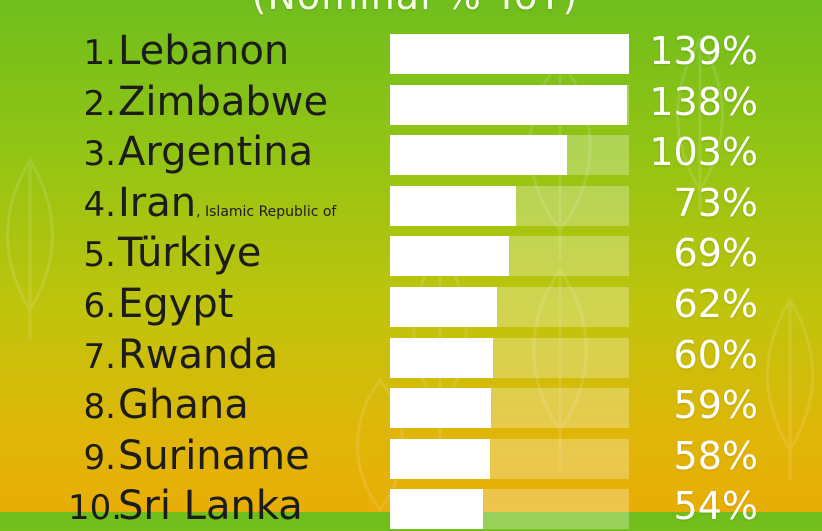 The height and width of the screenshot is (531, 822). What do you see at coordinates (266, 211) in the screenshot?
I see `country-qualifier: , Islamic Republic of` at bounding box center [266, 211].